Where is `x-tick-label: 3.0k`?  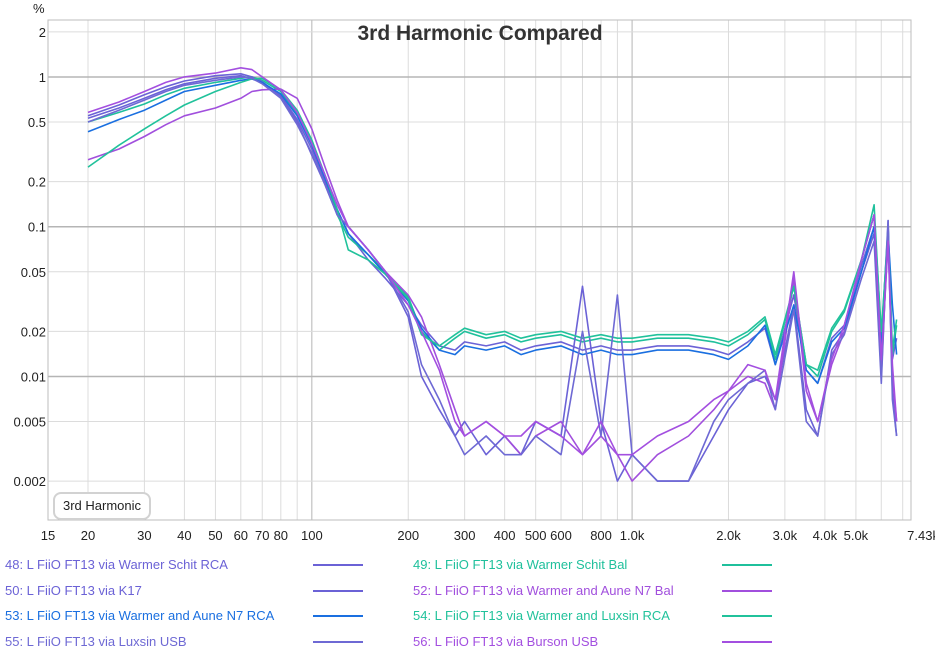
x-tick-label: 3.0k is located at coordinates (785, 535).